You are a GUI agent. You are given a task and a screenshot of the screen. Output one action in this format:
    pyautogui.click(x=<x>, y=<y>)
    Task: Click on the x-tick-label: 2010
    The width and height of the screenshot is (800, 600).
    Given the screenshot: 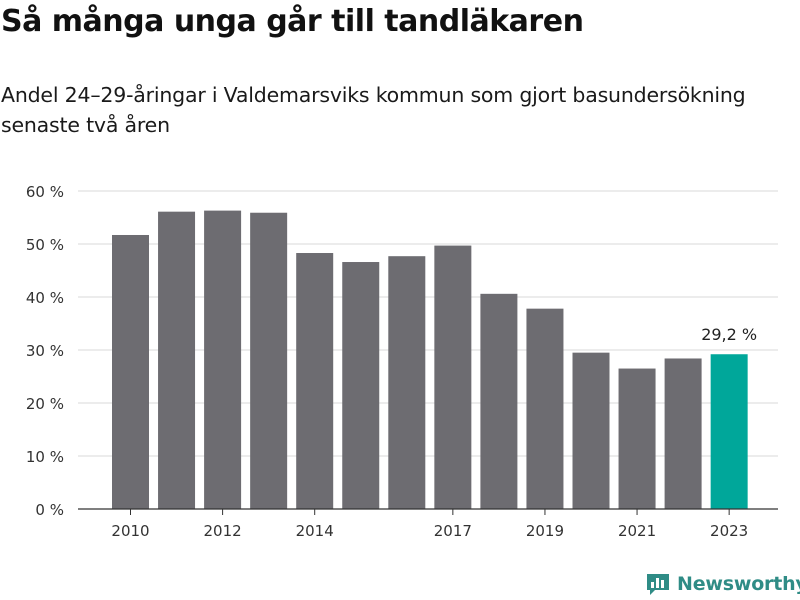 What is the action you would take?
    pyautogui.click(x=130, y=531)
    